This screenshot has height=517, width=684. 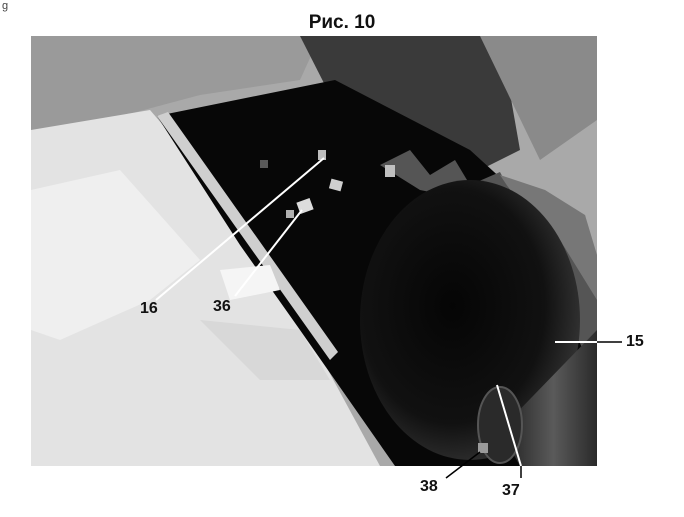 I want to click on callout-15: 15, so click(x=635, y=341).